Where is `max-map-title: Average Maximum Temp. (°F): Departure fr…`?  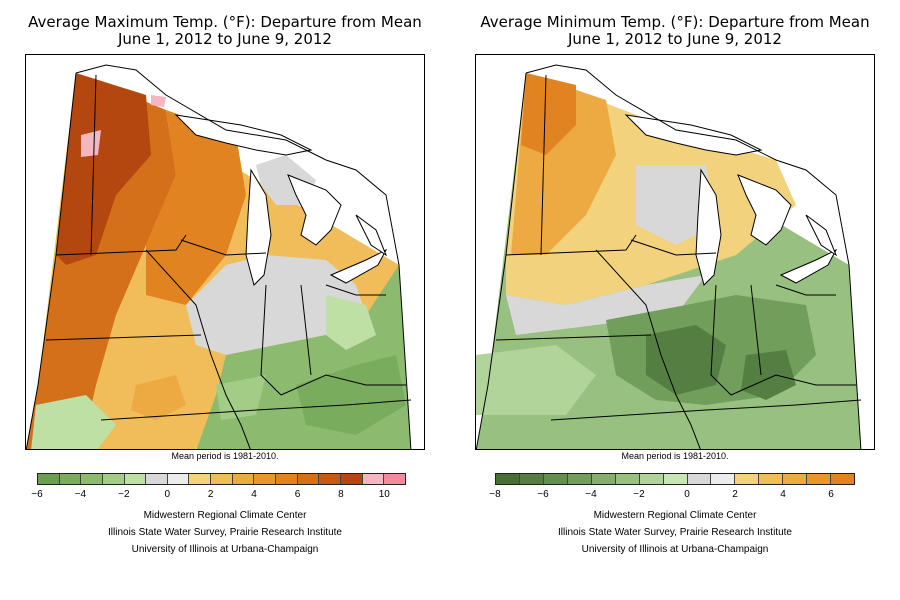 max-map-title: Average Maximum Temp. (°F): Departure fr… is located at coordinates (225, 22).